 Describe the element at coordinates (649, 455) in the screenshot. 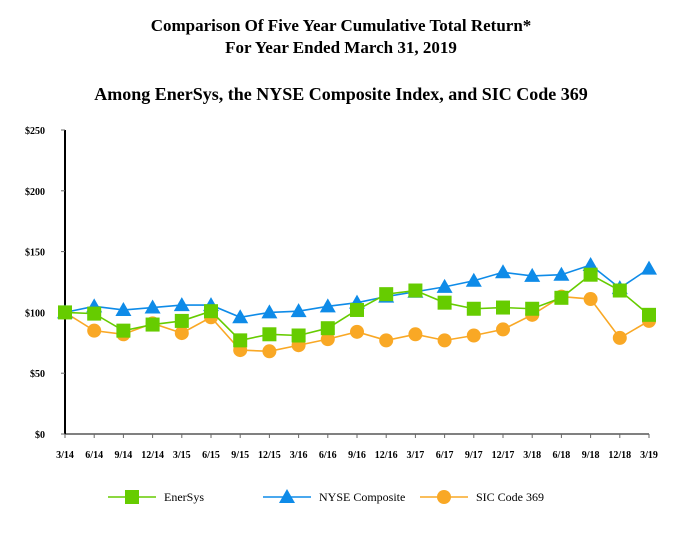

I see `x-tick-label: 3/19` at that location.